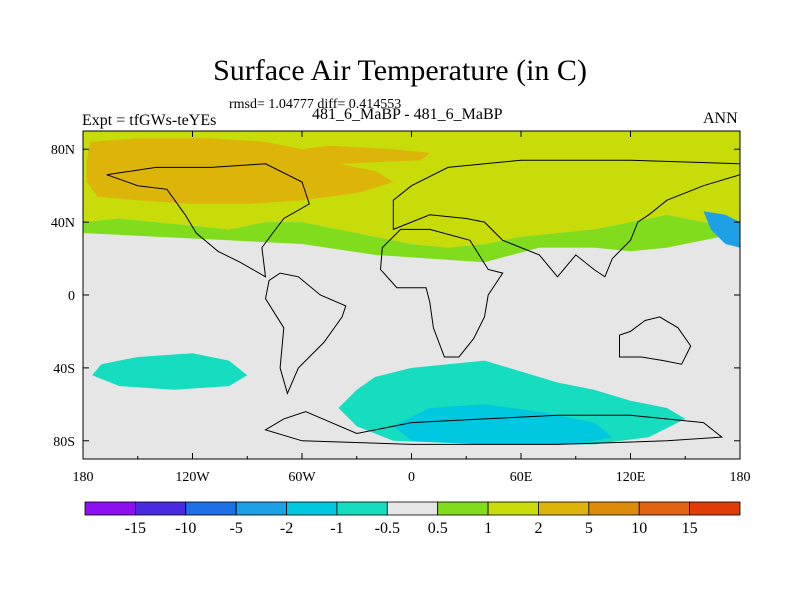 This screenshot has width=800, height=600. Describe the element at coordinates (411, 477) in the screenshot. I see `x-tick-label: 0` at that location.